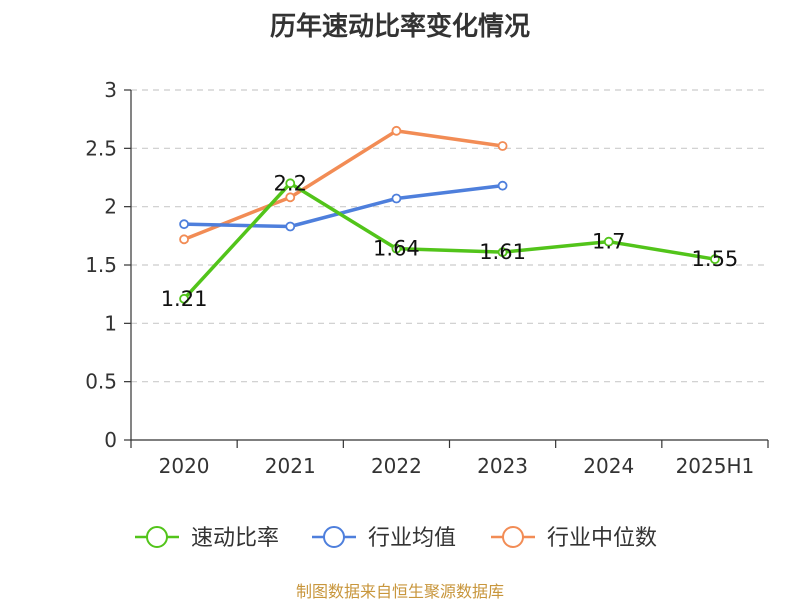 The image size is (800, 602). I want to click on data-label: 1.61, so click(502, 252).